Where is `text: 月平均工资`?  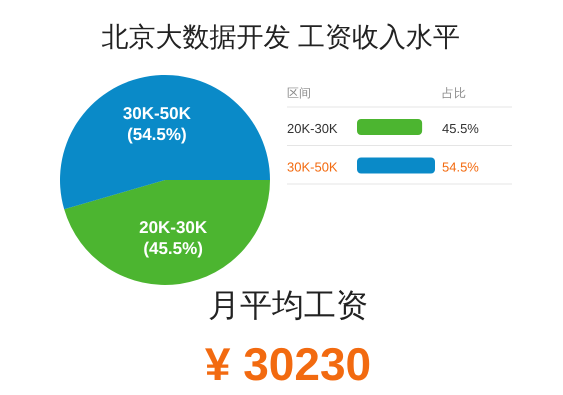 text: 月平均工资 is located at coordinates (288, 305).